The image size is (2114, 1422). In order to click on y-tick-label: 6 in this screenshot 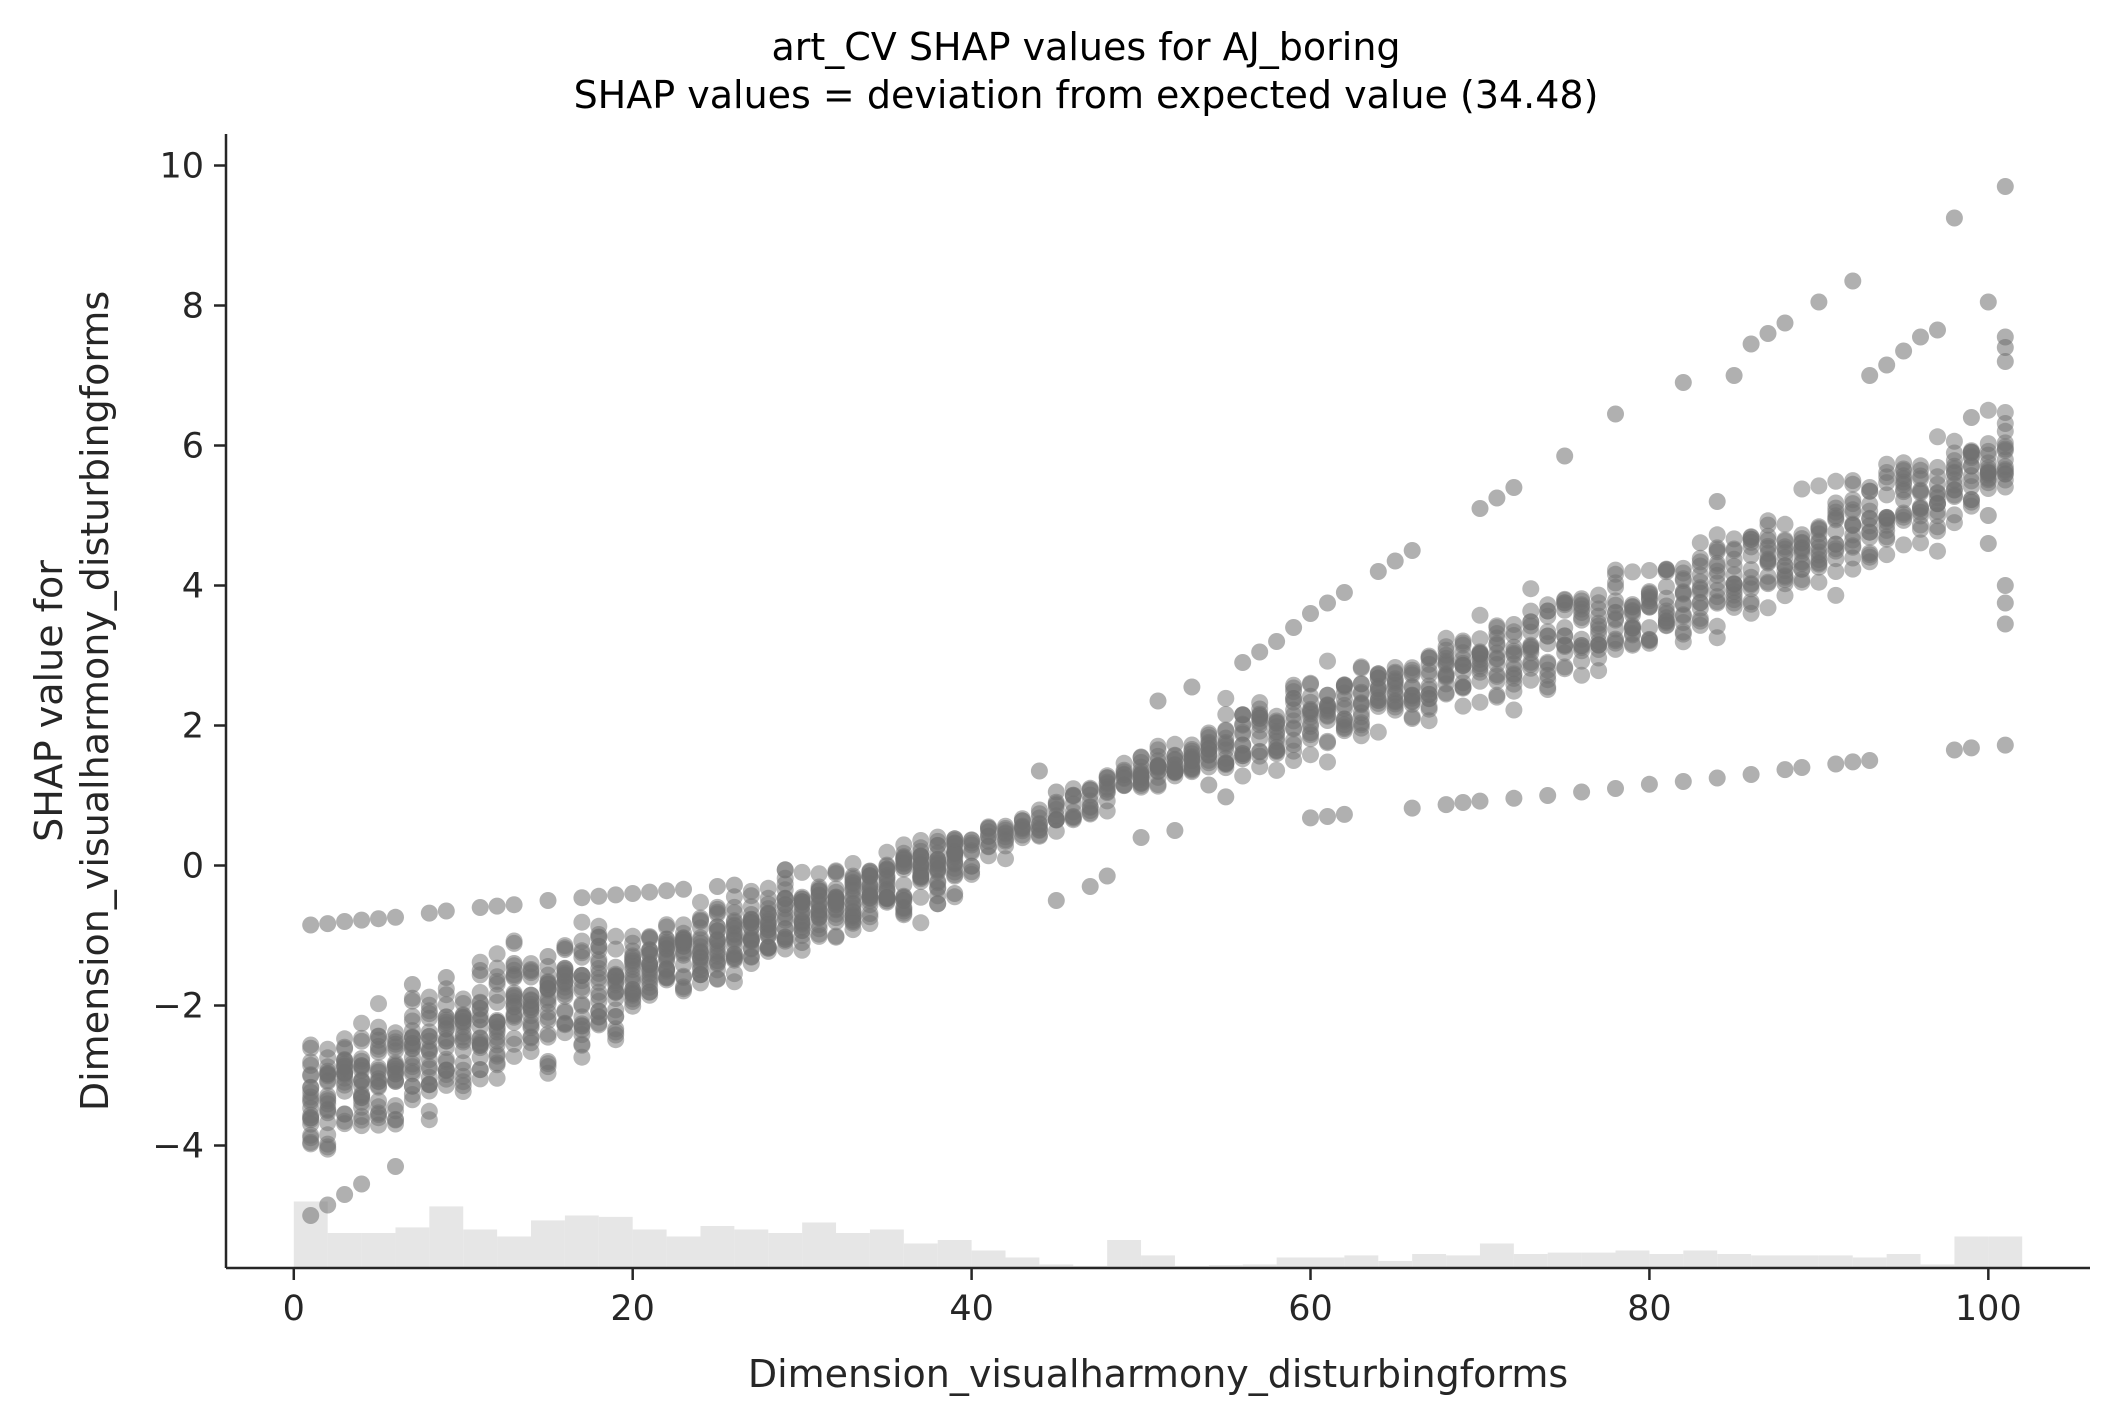, I will do `click(193, 447)`.